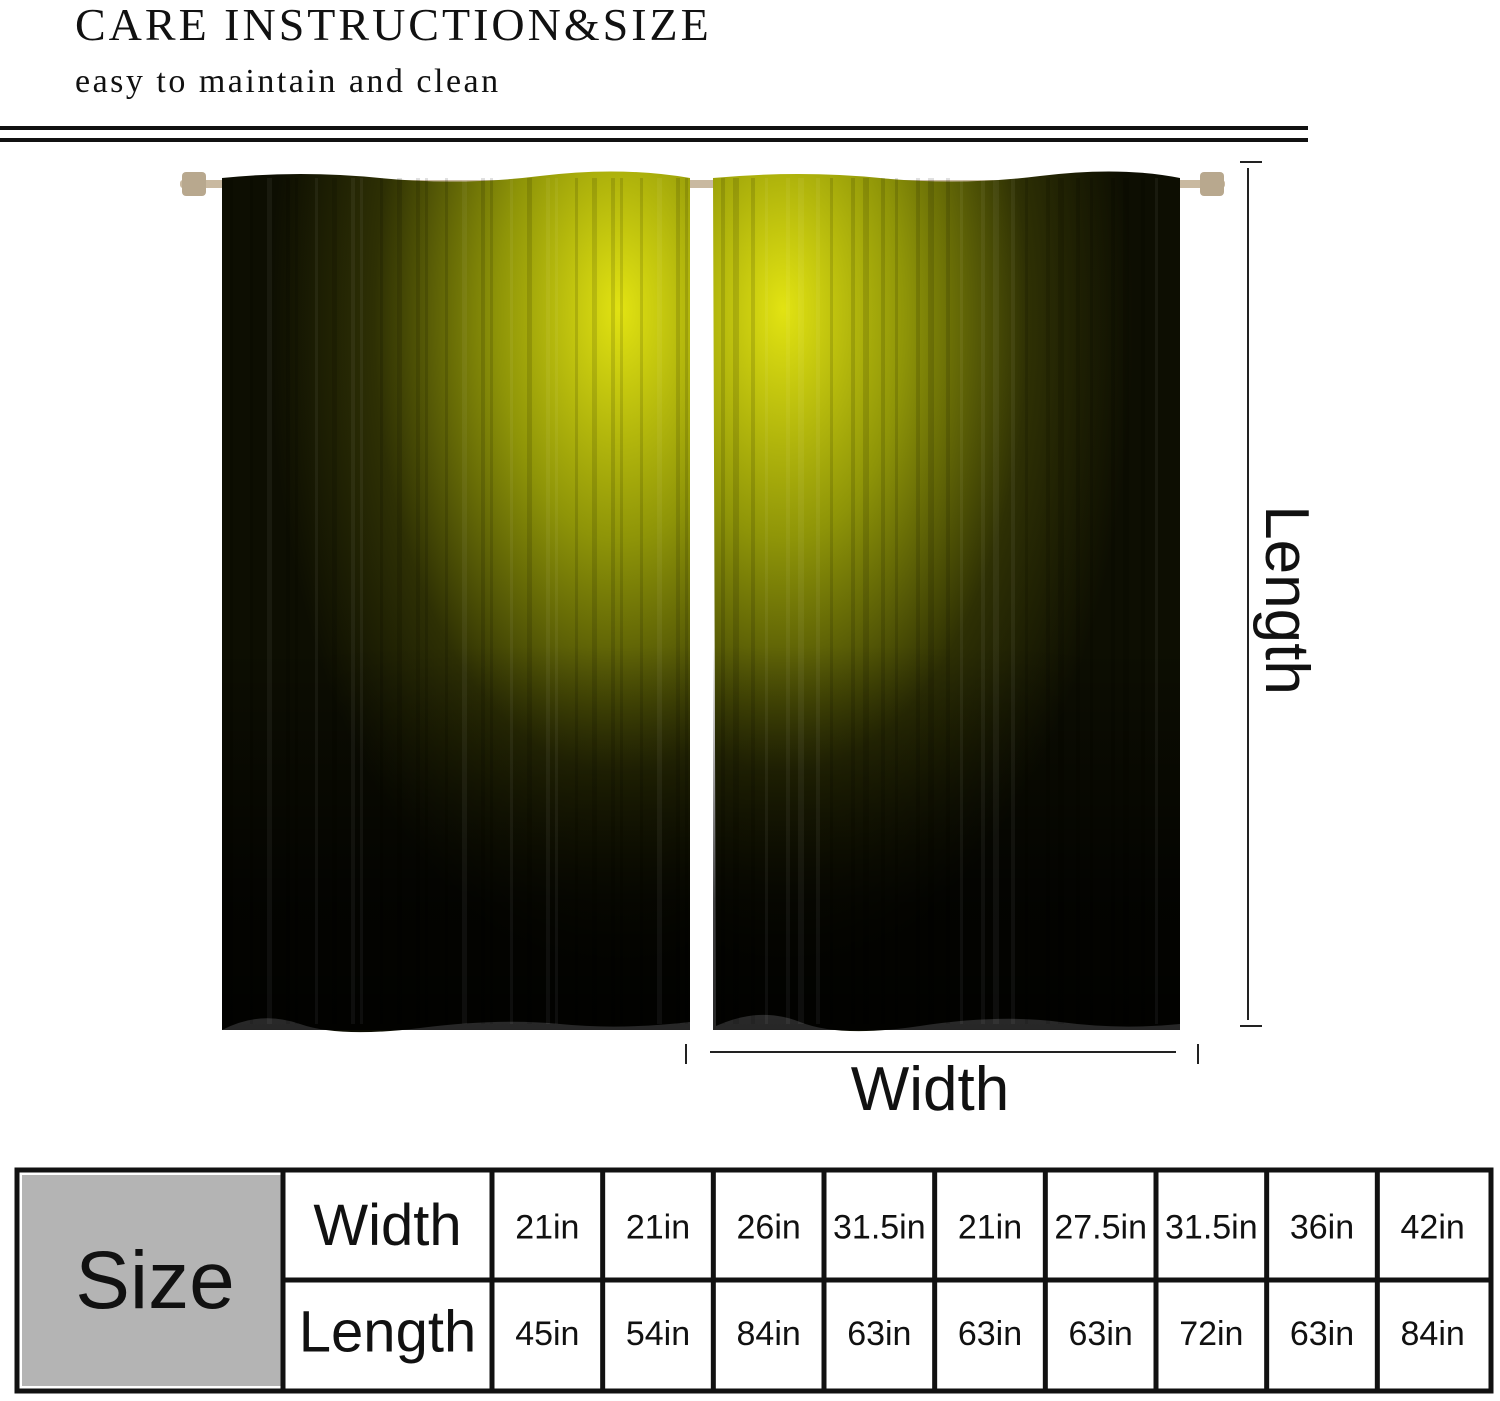  What do you see at coordinates (930, 1089) in the screenshot?
I see `width-label: Width` at bounding box center [930, 1089].